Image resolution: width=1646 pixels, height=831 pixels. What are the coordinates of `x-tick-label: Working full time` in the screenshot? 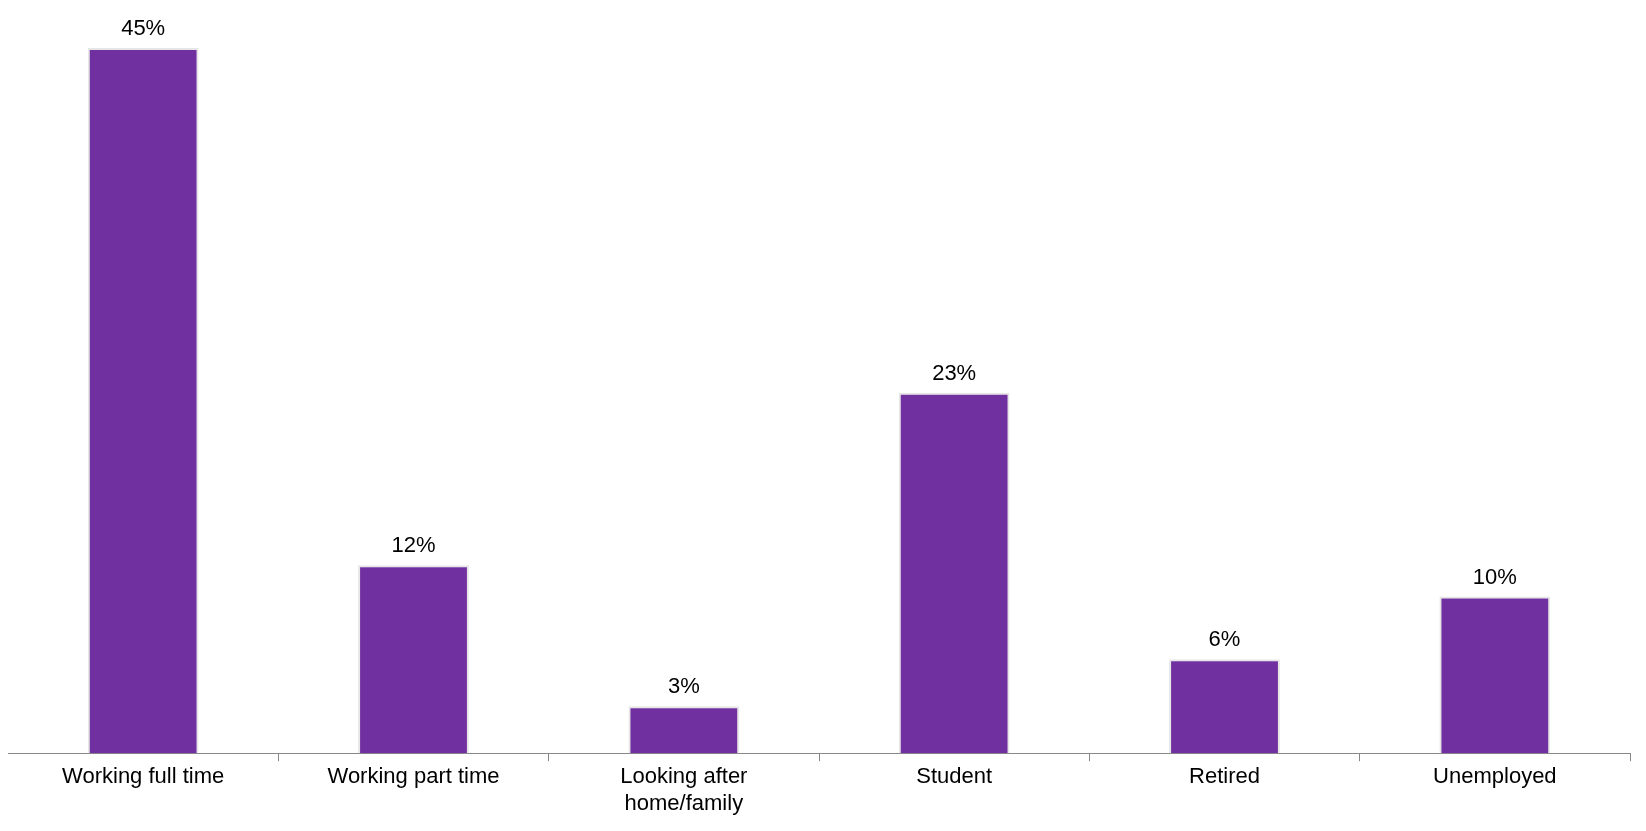 It's located at (143, 776).